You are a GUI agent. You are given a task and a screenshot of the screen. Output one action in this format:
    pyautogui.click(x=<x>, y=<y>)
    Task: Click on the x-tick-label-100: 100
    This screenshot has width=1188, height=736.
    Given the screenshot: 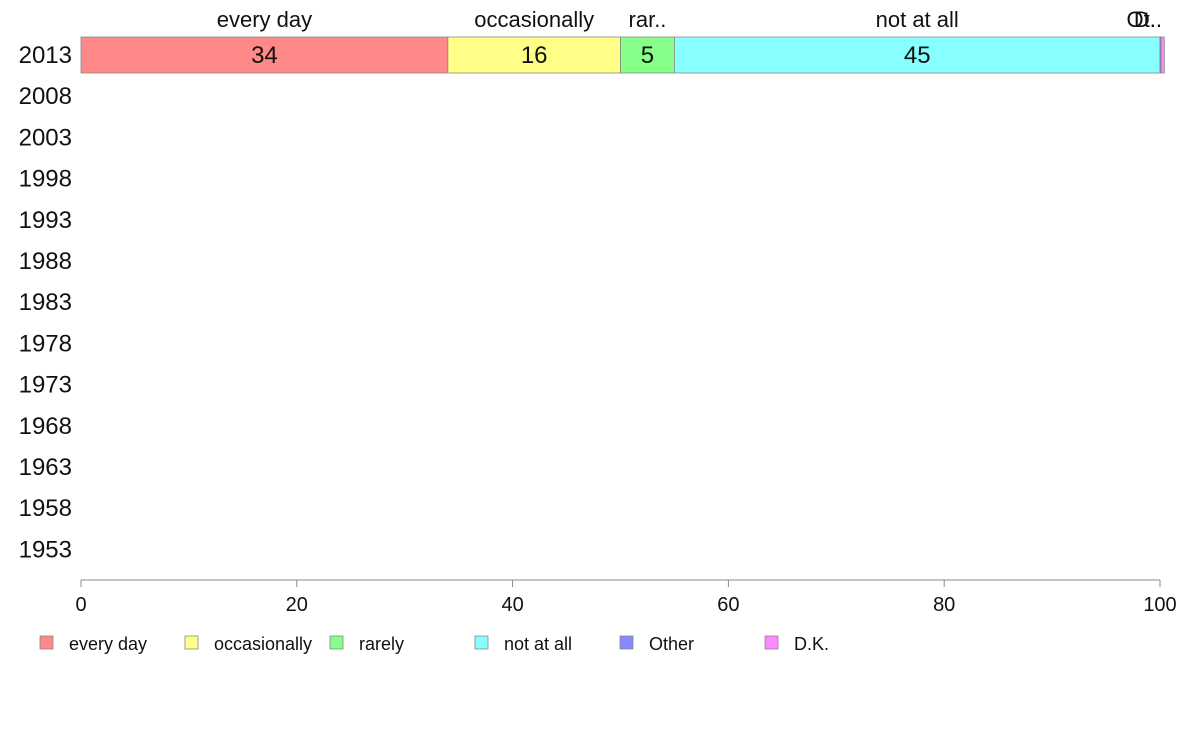 What is the action you would take?
    pyautogui.click(x=1159, y=605)
    